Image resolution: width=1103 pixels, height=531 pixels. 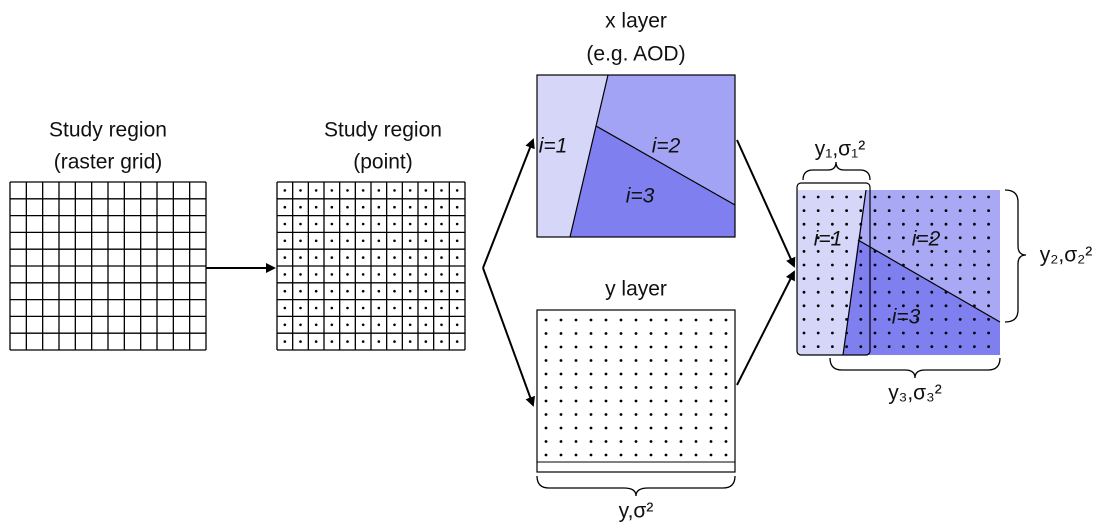 What do you see at coordinates (108, 130) in the screenshot?
I see `panel-title: Study region` at bounding box center [108, 130].